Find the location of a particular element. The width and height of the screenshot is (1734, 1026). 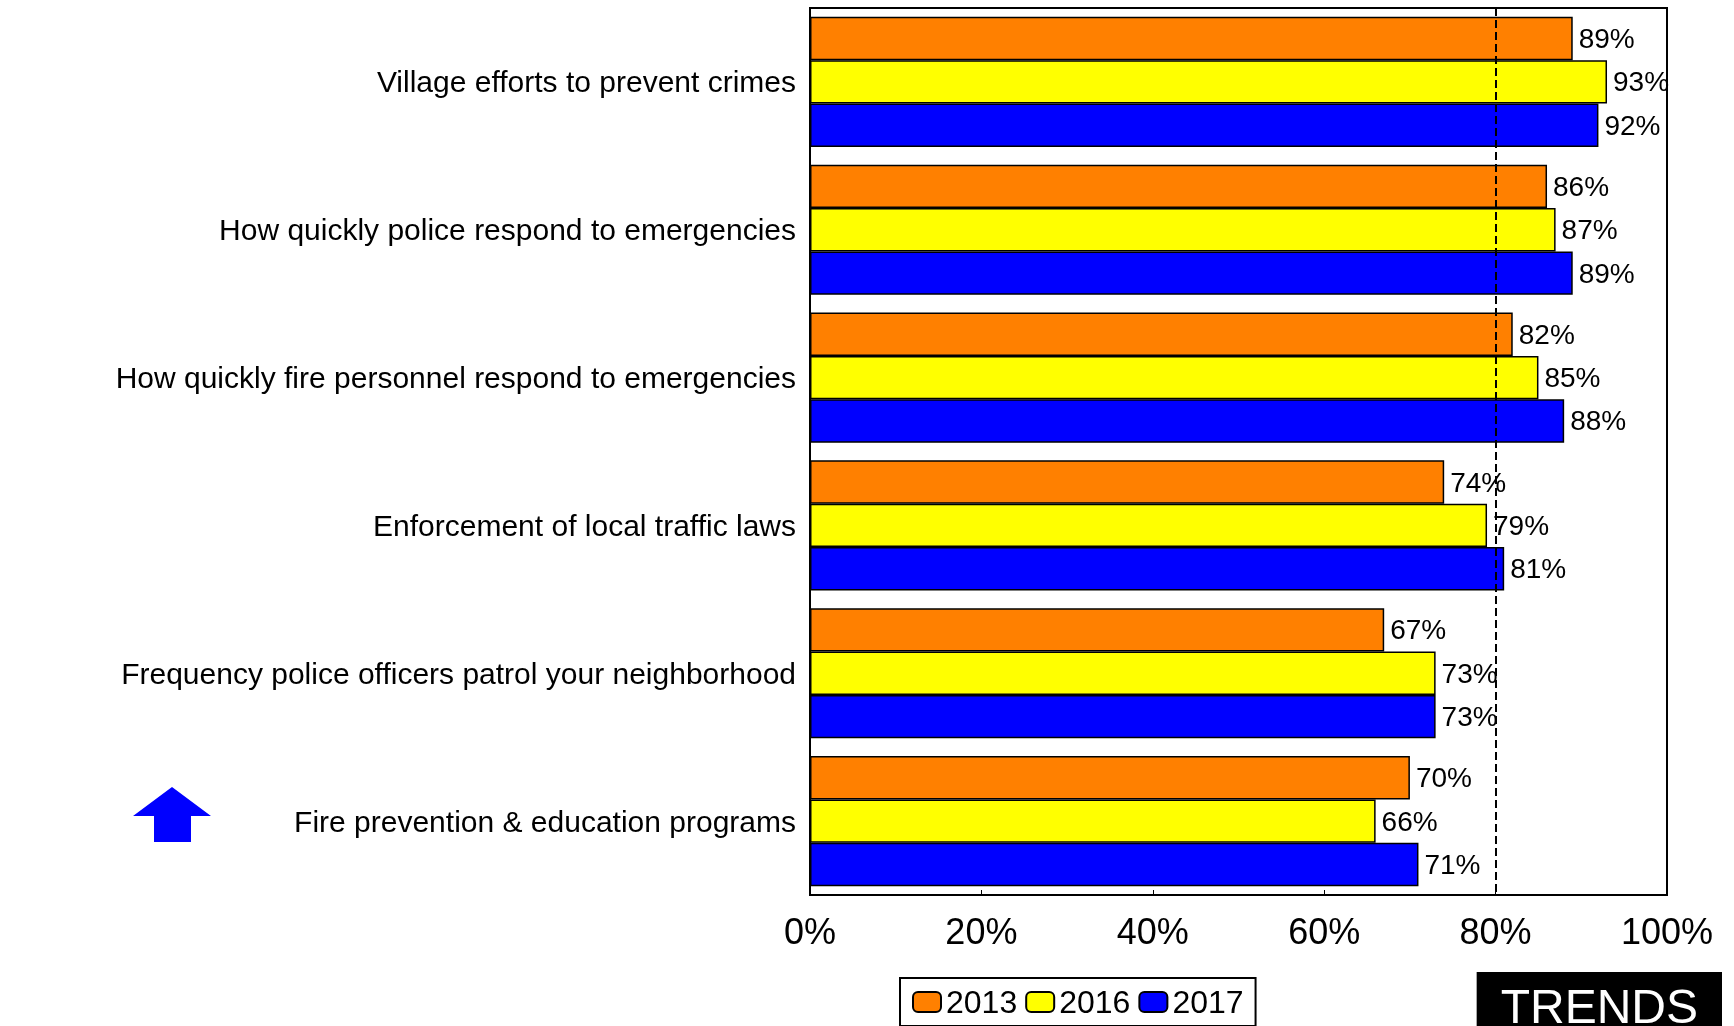

data-label: 66% is located at coordinates (1409, 821).